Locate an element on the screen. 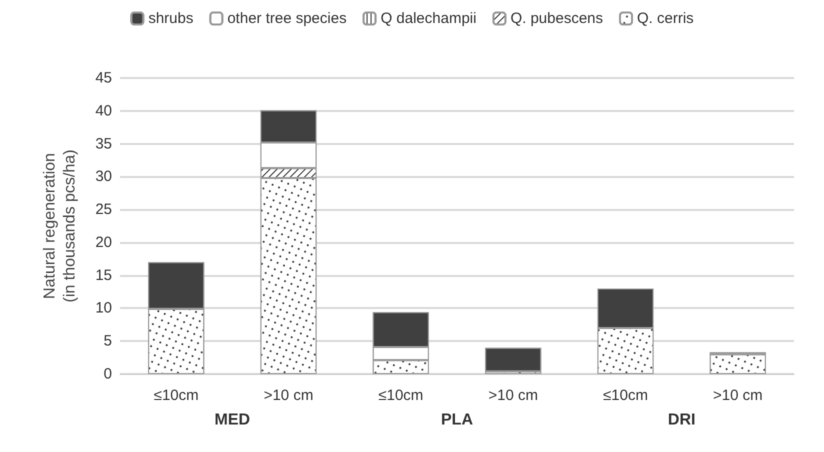 The image size is (824, 452). y-tick-label: 0 is located at coordinates (108, 374).